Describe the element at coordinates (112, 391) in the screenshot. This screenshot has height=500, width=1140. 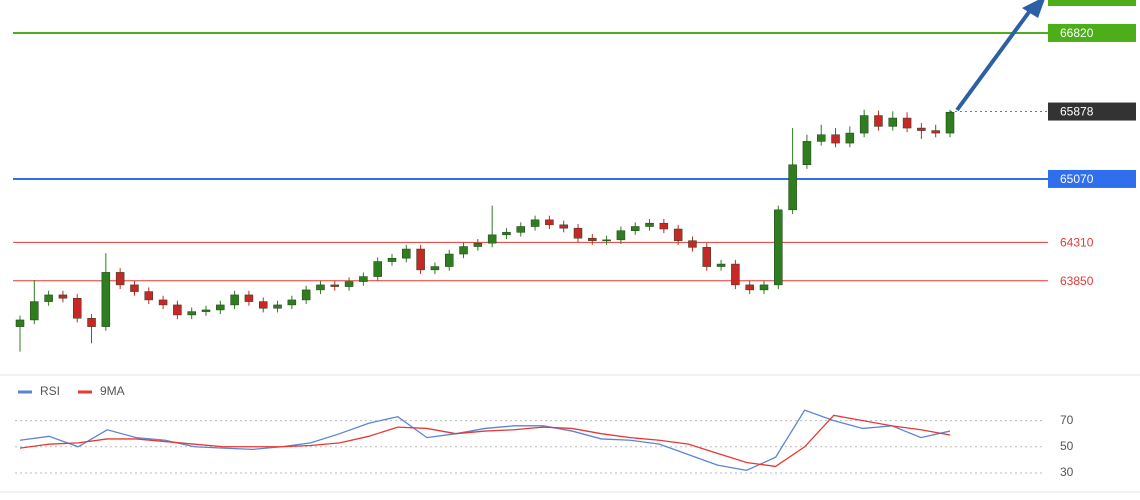
I see `legend-label: 9MA` at that location.